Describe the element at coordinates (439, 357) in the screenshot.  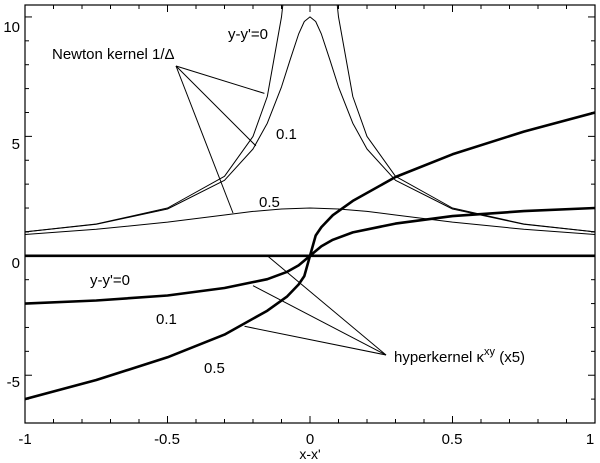
I see `hyperkernel-callout-text: hyperkernel κ` at that location.